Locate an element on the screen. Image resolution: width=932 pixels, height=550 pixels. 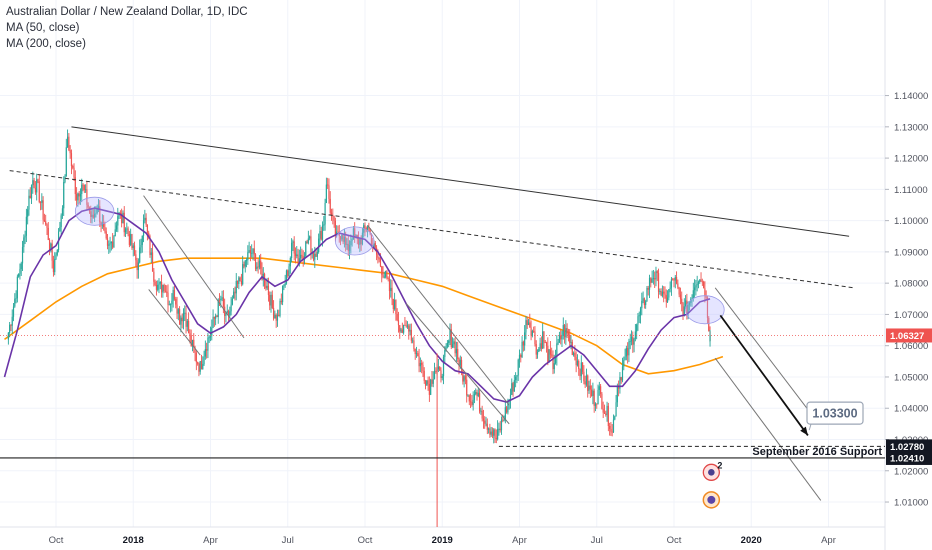
ma-200-legend: MA (200, close) is located at coordinates (46, 44).